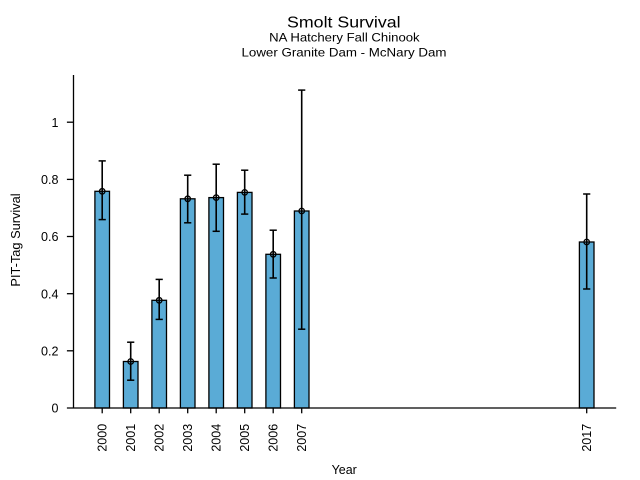  I want to click on svg-text: 0, so click(55, 409).